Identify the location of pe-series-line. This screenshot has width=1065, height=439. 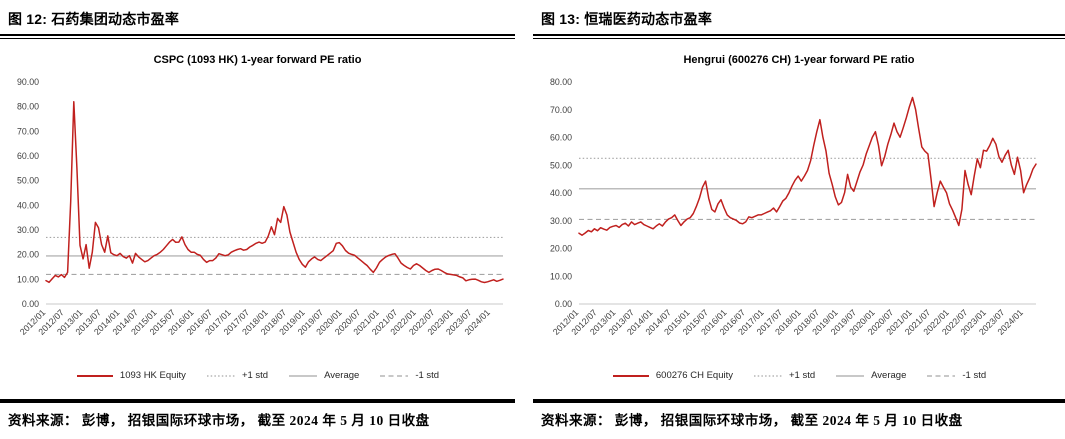
(807, 166).